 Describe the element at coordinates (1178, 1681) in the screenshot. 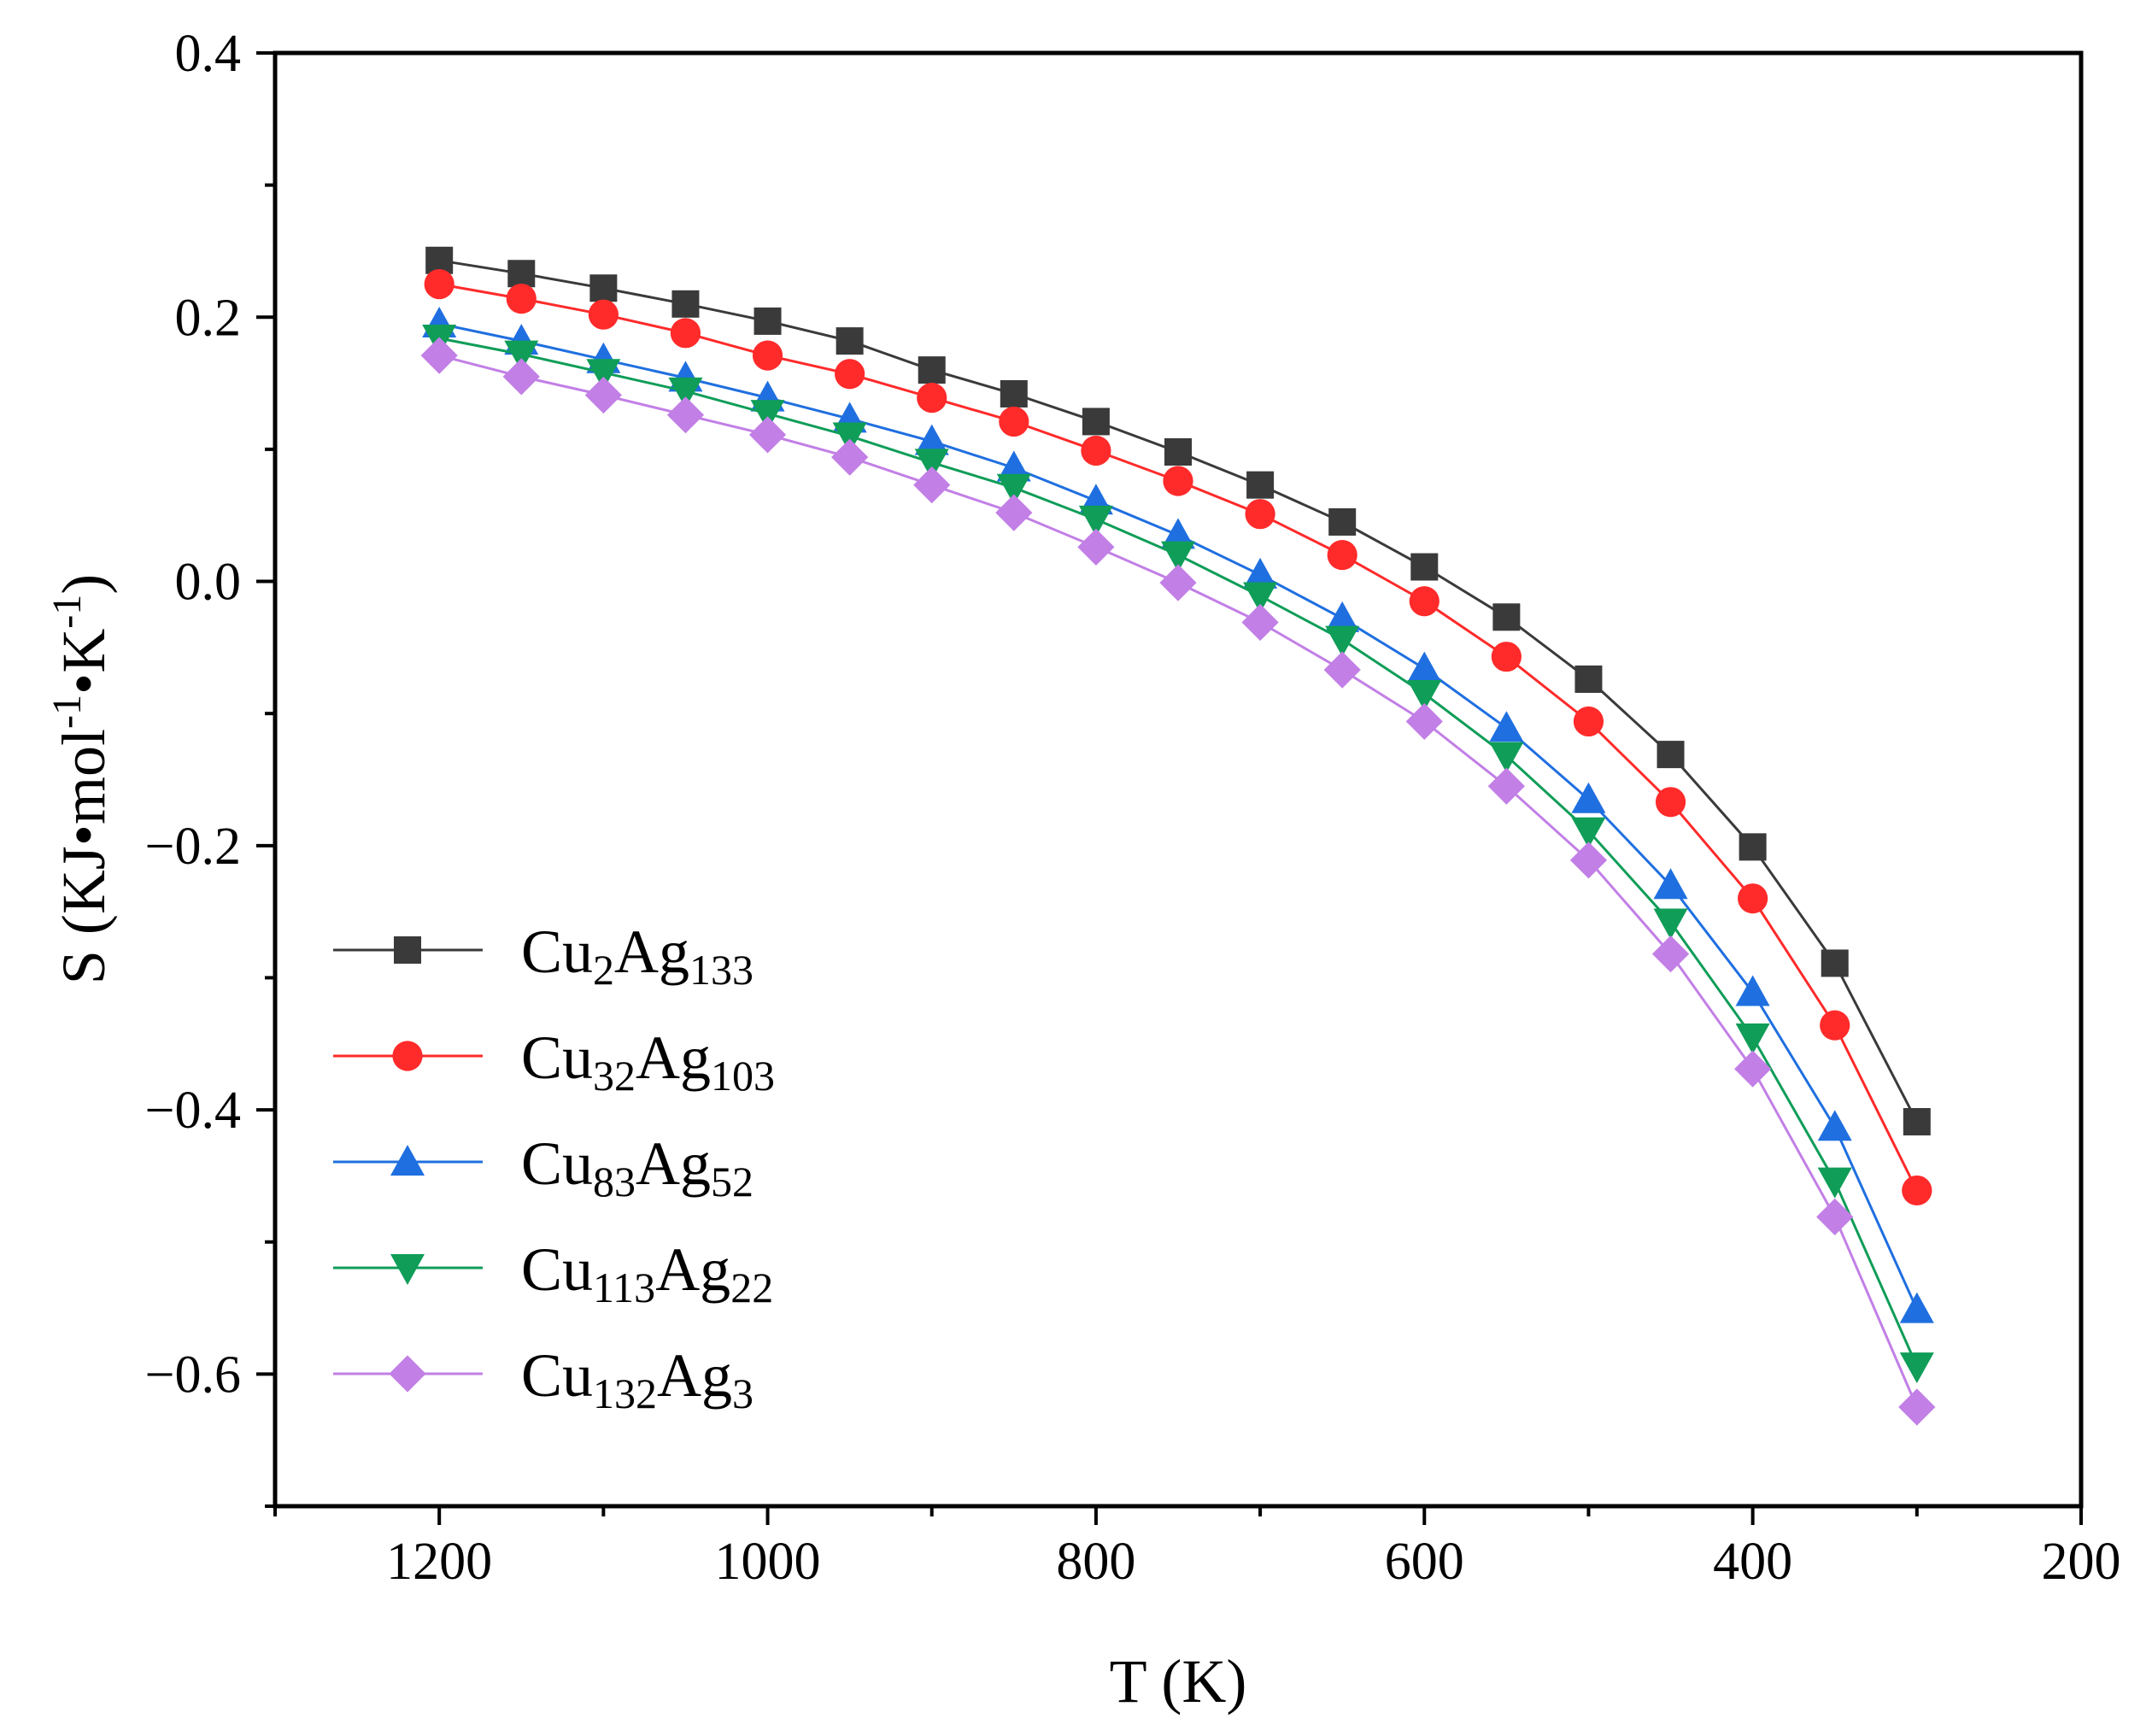

I see `x-axis-label: T (K)` at that location.